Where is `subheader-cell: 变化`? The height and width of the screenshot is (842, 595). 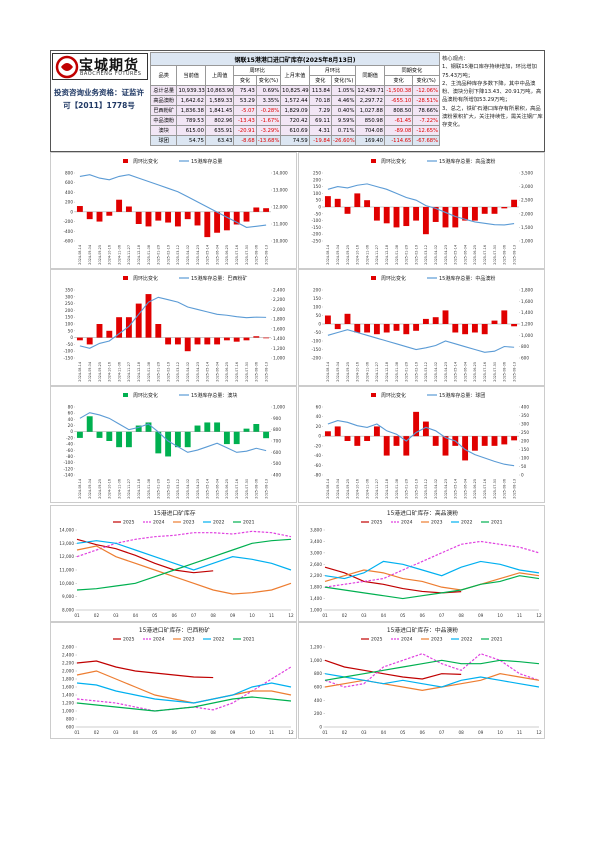 subheader-cell: 变化 is located at coordinates (320, 80).